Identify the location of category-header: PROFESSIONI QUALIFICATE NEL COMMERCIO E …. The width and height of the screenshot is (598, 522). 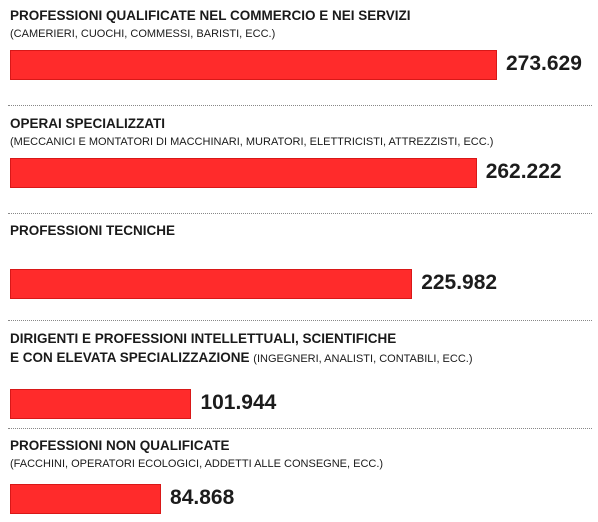
(302, 25).